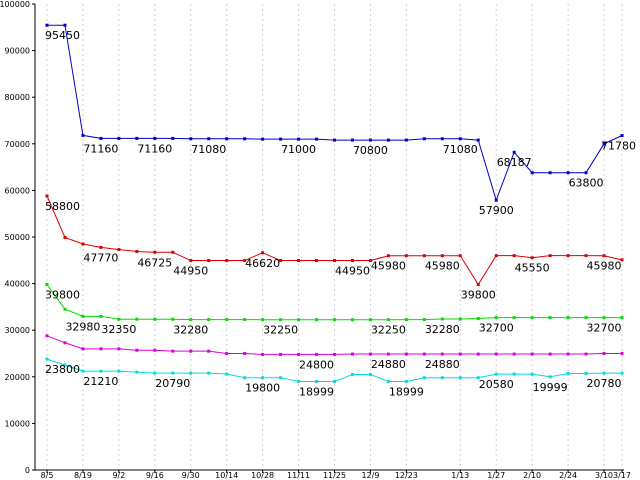  Describe the element at coordinates (460, 149) in the screenshot. I see `data-label: 71080` at that location.